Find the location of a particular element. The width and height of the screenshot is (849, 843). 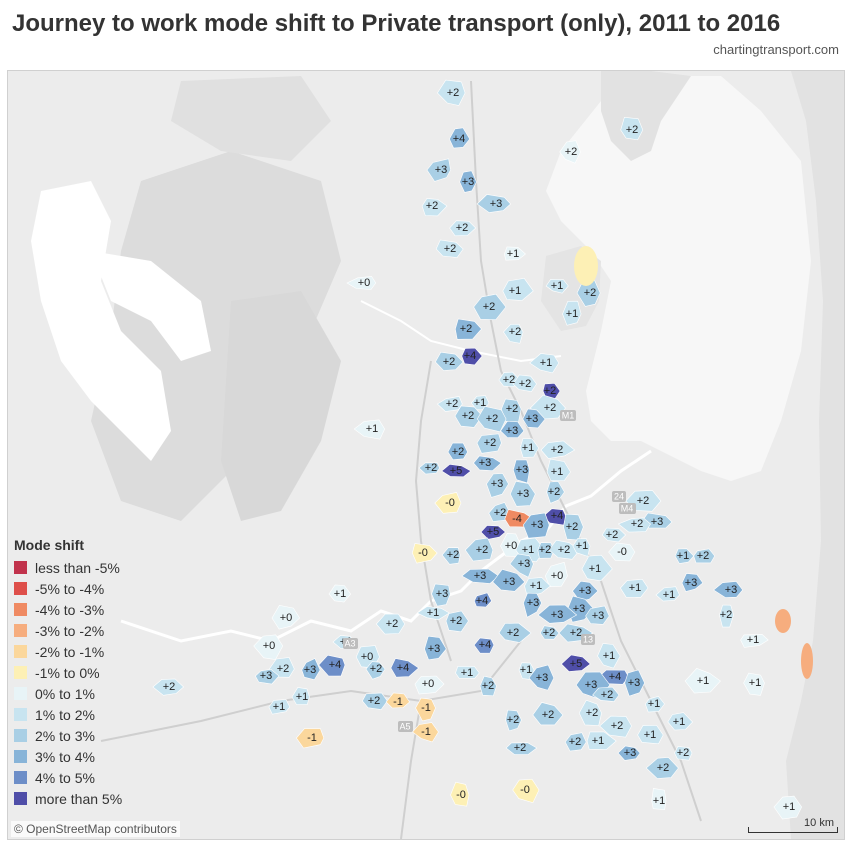

legend-item: -2% to -1% is located at coordinates (68, 651).